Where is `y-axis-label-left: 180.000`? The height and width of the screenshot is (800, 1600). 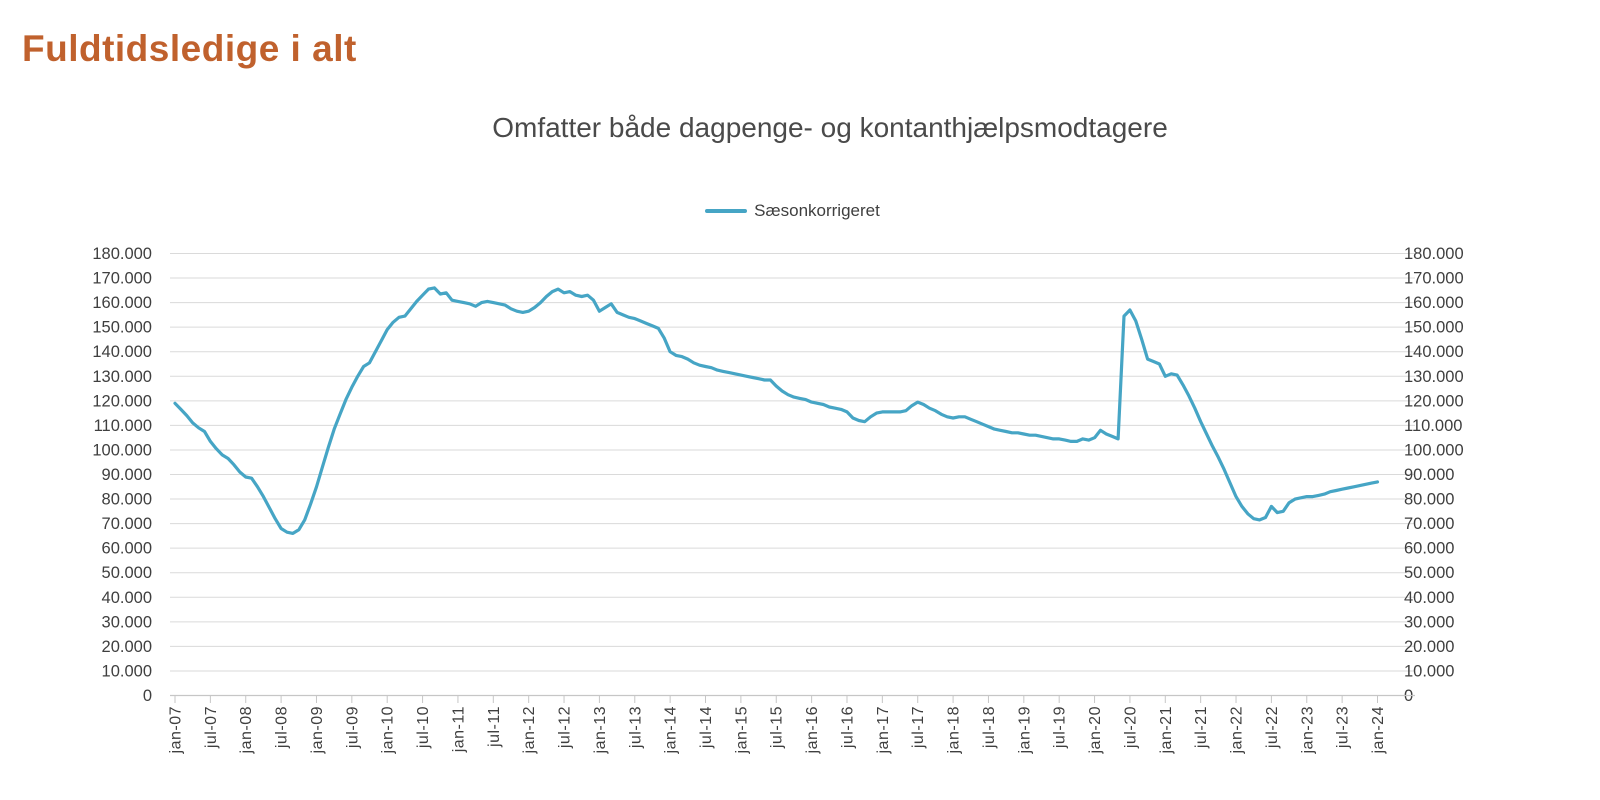
y-axis-label-left: 180.000 is located at coordinates (122, 254).